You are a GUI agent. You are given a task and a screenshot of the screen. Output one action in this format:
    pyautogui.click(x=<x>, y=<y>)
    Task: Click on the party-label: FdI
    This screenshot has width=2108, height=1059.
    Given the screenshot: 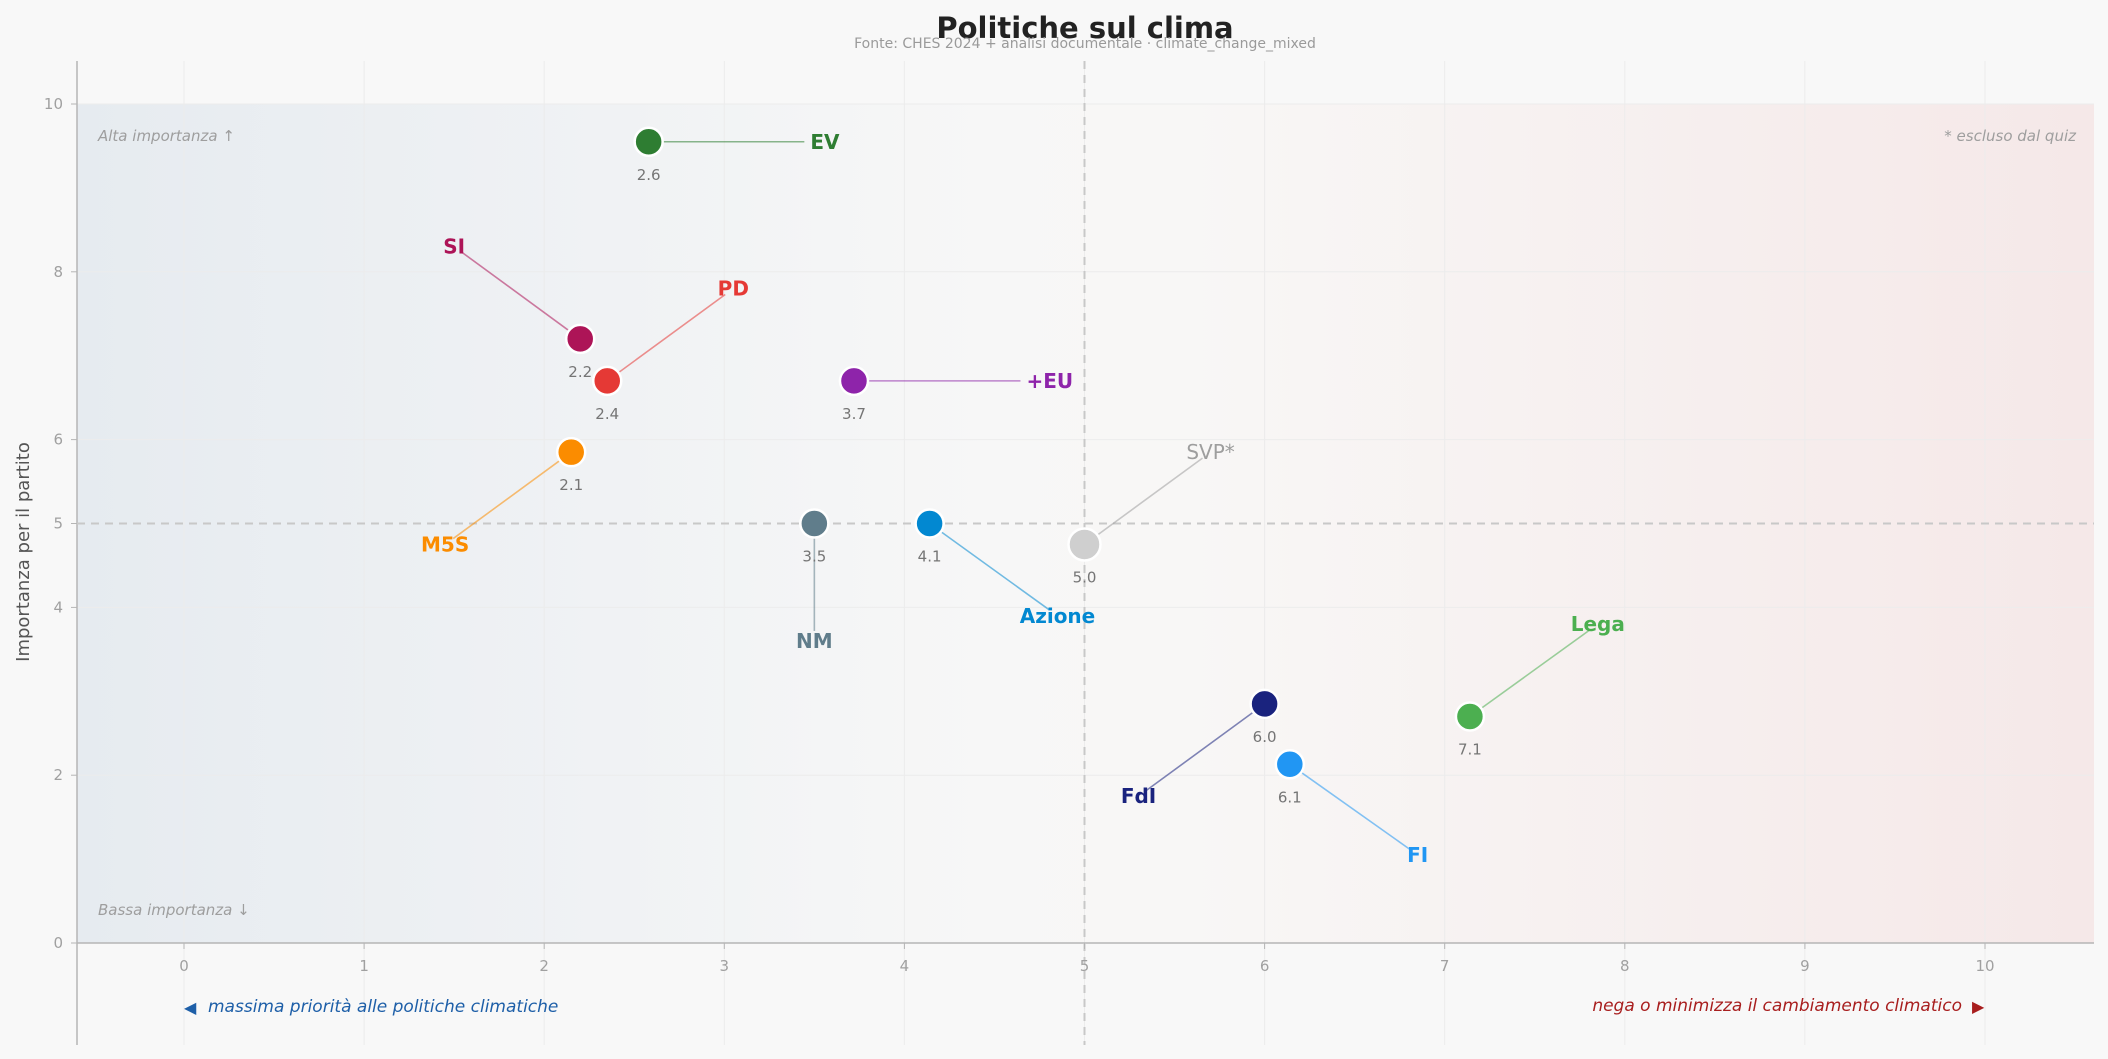 What is the action you would take?
    pyautogui.click(x=1138, y=796)
    